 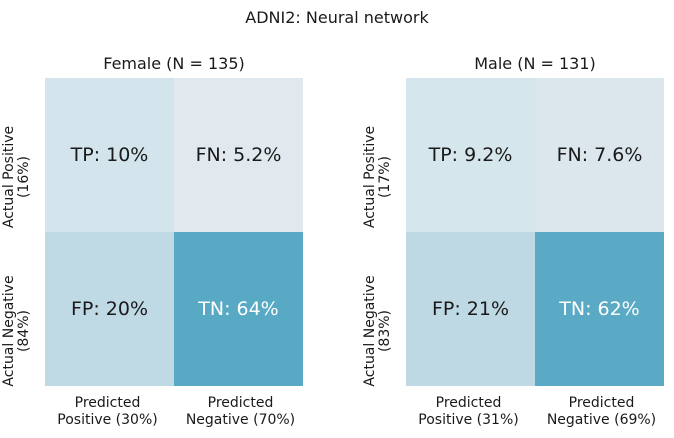 What do you see at coordinates (377, 177) in the screenshot?
I see `row-label-actual-positive-male: Actual Positive (17%)` at bounding box center [377, 177].